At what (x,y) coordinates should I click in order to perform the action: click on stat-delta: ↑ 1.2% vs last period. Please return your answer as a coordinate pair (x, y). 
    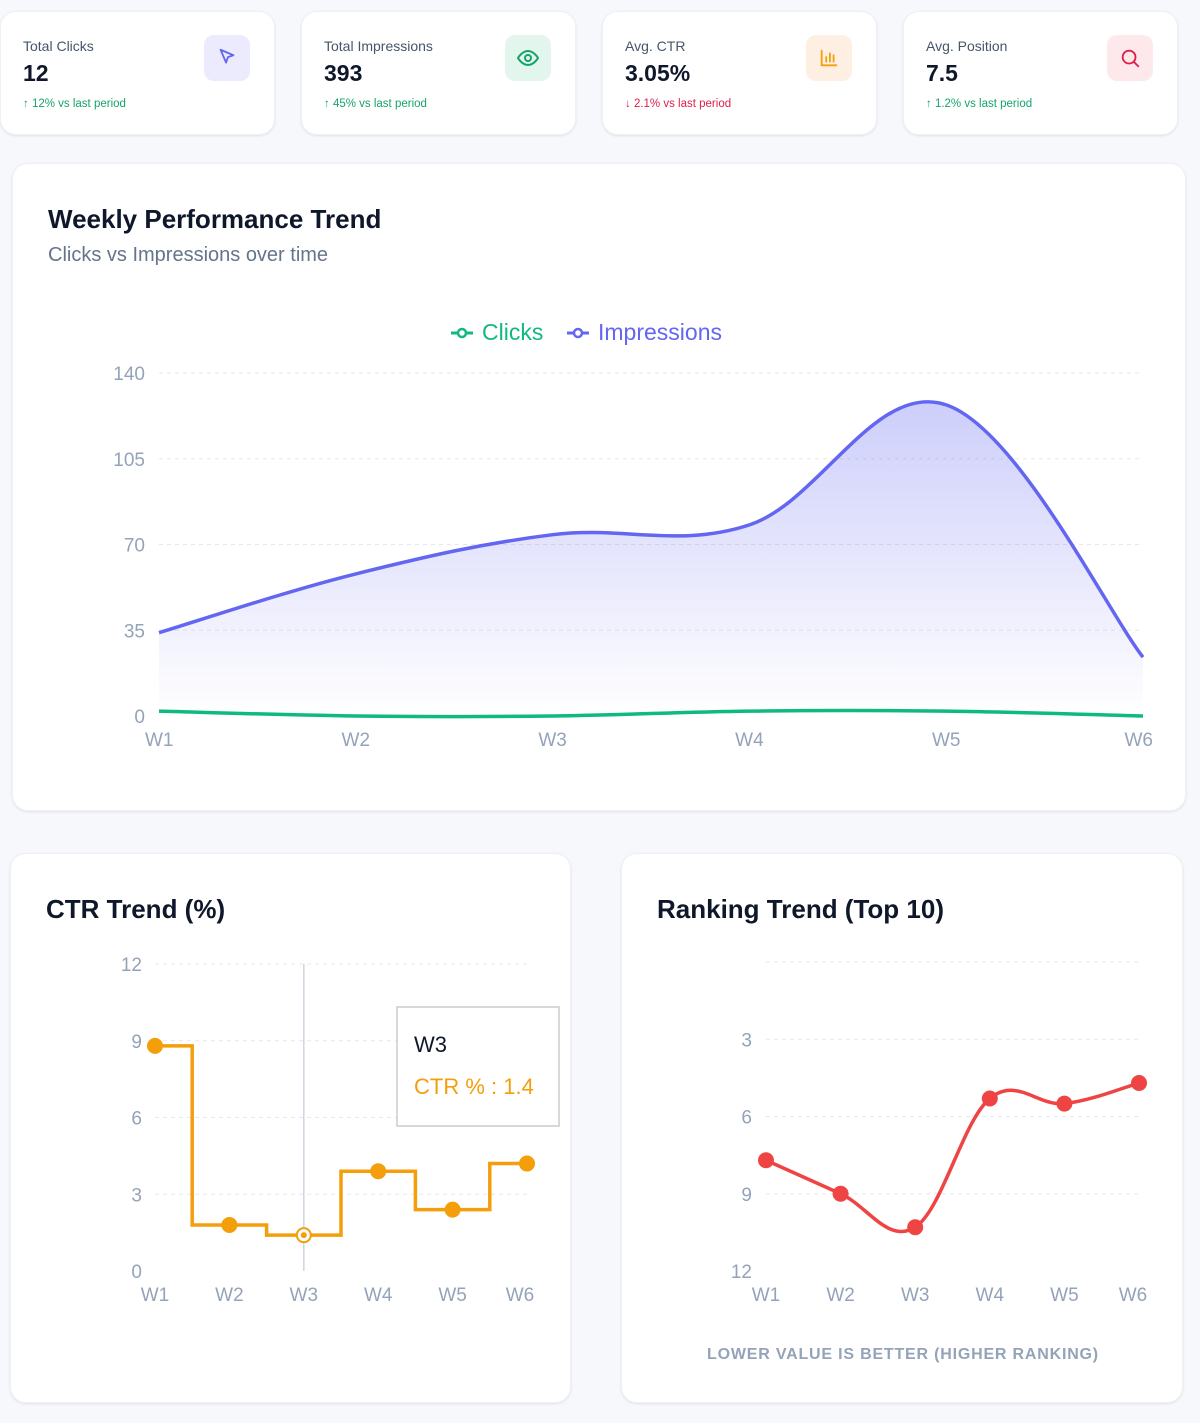
    Looking at the image, I should click on (979, 104).